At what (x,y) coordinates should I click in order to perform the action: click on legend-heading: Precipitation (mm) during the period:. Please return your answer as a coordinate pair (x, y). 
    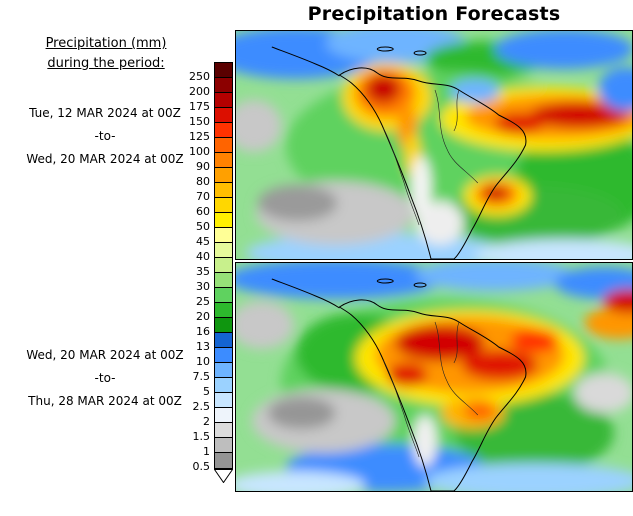
    Looking at the image, I should click on (106, 54).